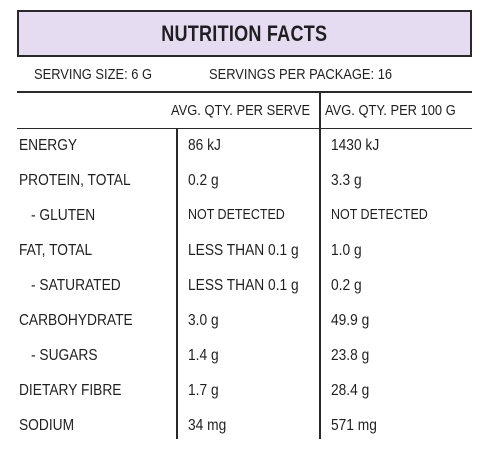 The image size is (492, 455). What do you see at coordinates (203, 390) in the screenshot?
I see `row-value-per-serve: 1.7 g` at bounding box center [203, 390].